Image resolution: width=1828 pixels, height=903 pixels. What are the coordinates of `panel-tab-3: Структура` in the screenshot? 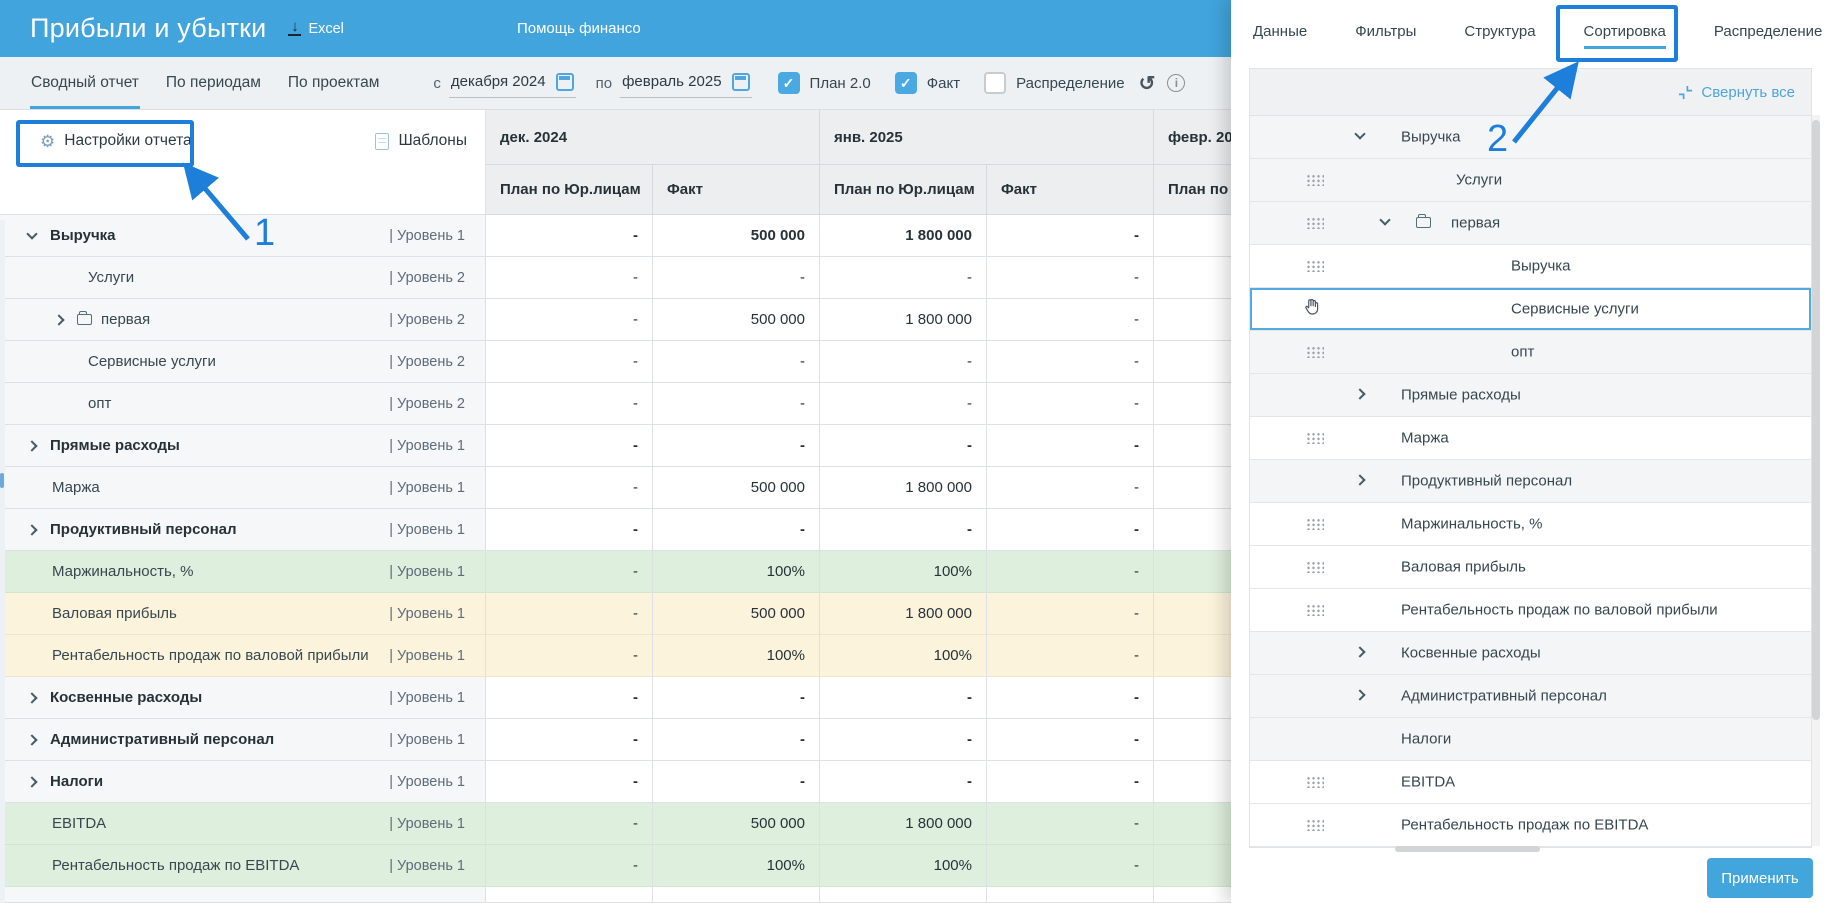 It's located at (1500, 31).